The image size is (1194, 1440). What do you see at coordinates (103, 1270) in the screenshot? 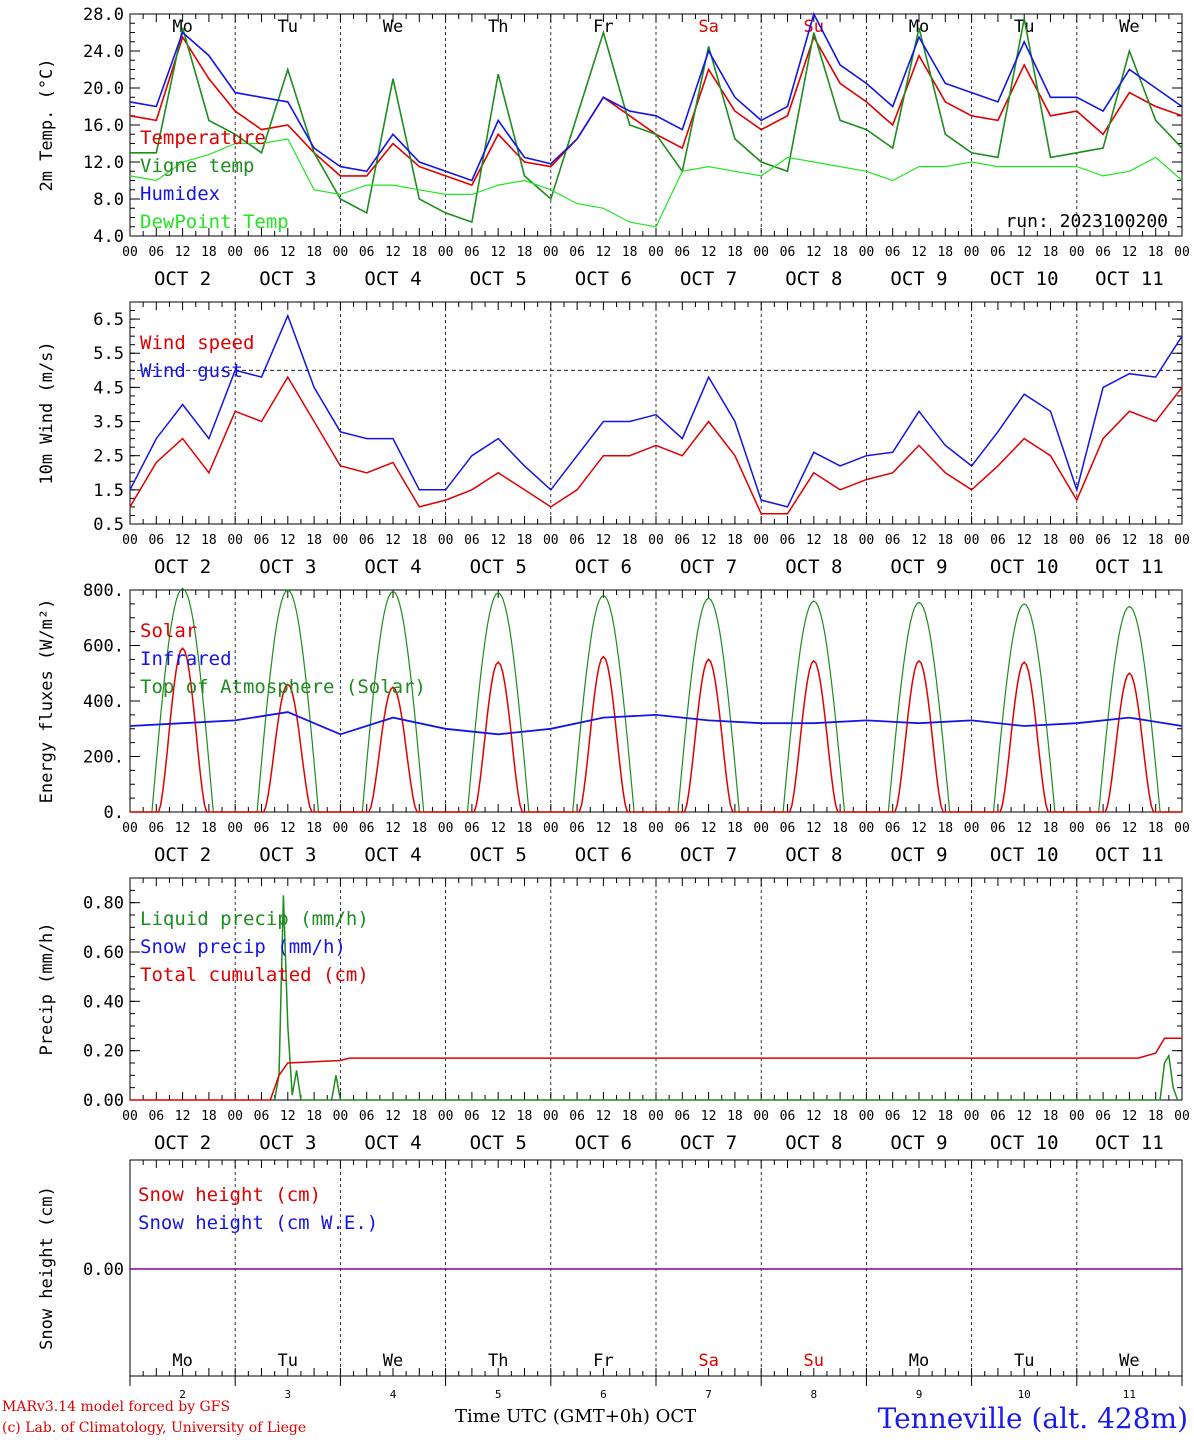
I see `y-tick-label: 0.00` at bounding box center [103, 1270].